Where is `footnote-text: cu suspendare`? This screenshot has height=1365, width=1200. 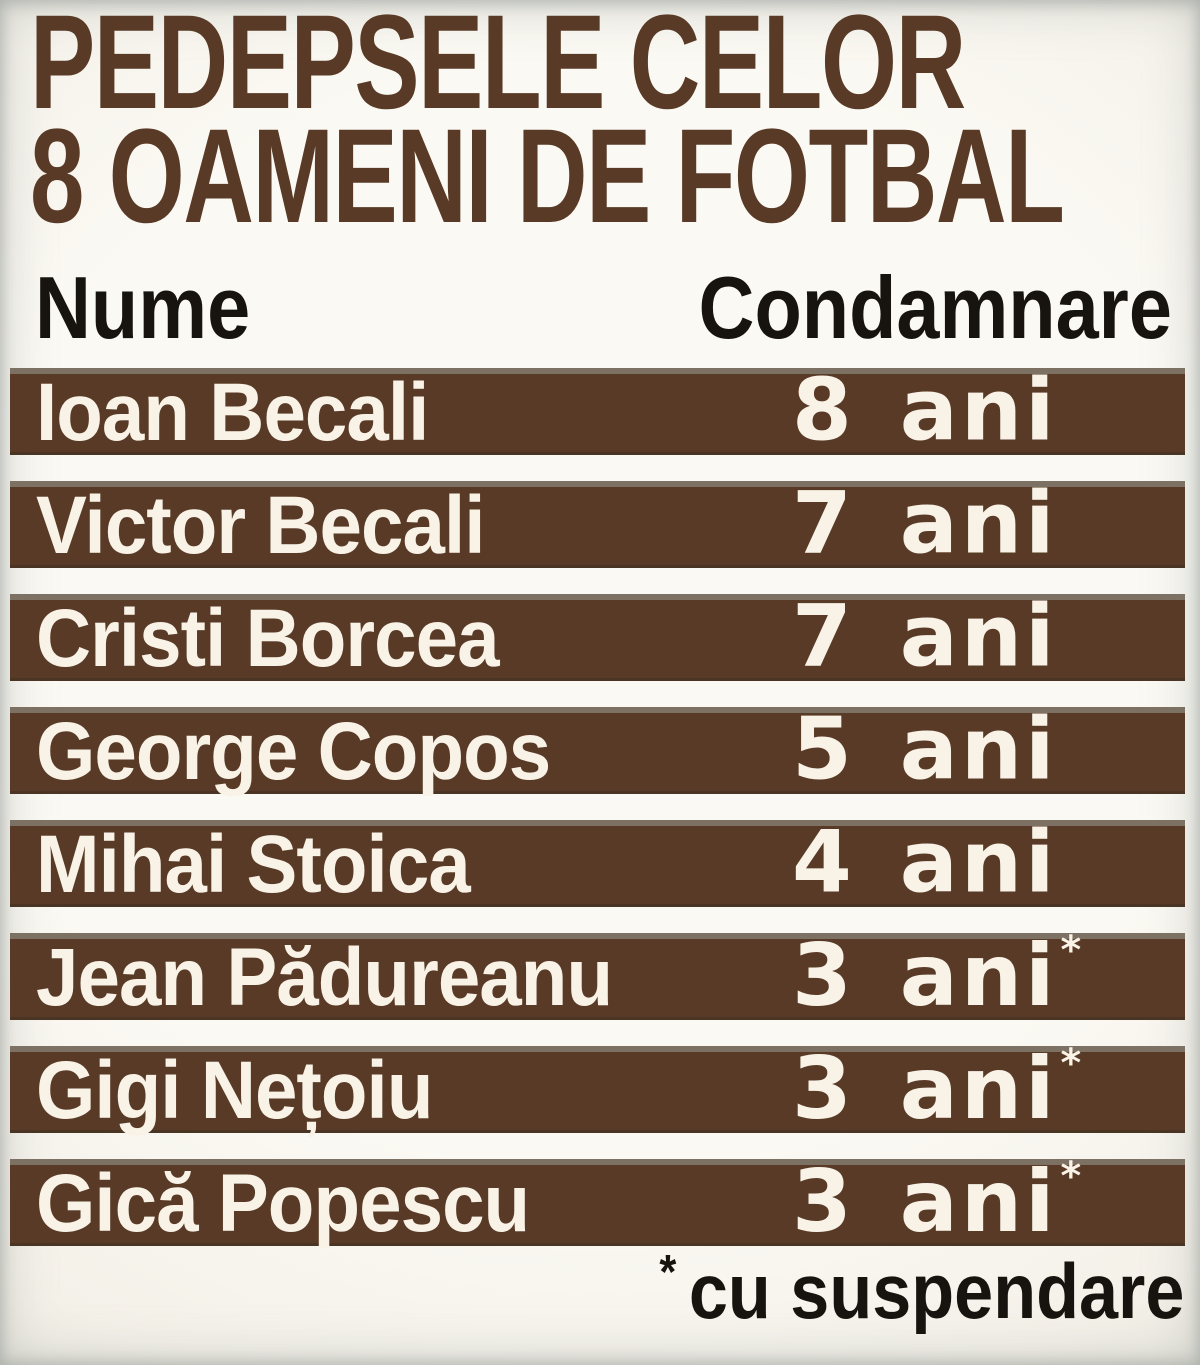 footnote-text: cu suspendare is located at coordinates (936, 1290).